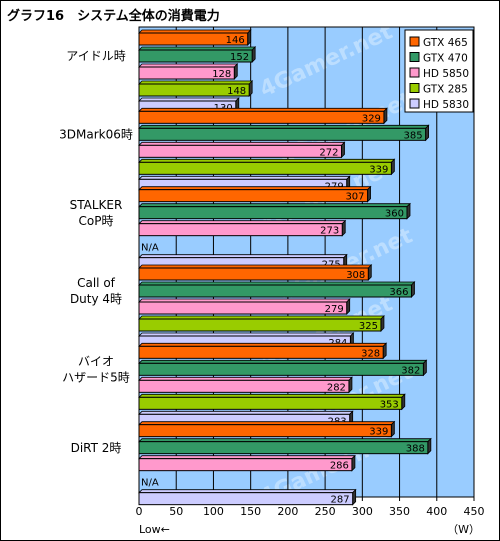 The width and height of the screenshot is (500, 541). What do you see at coordinates (176, 511) in the screenshot?
I see `x-tick-label: 50` at bounding box center [176, 511].